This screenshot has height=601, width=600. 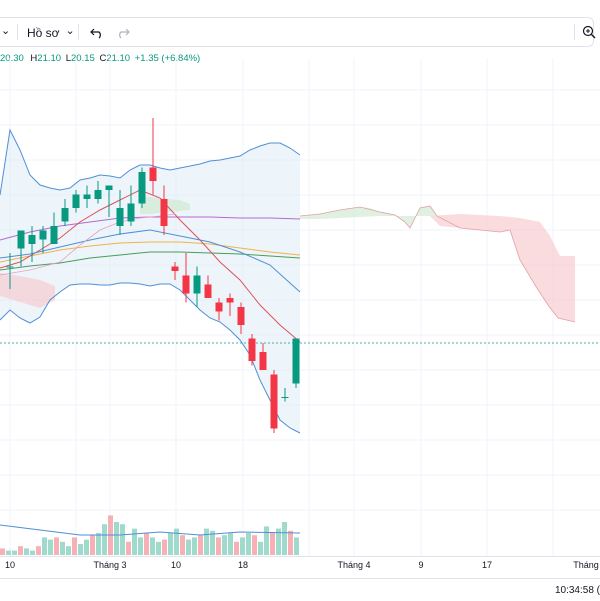 I want to click on volume-group, so click(x=150, y=535).